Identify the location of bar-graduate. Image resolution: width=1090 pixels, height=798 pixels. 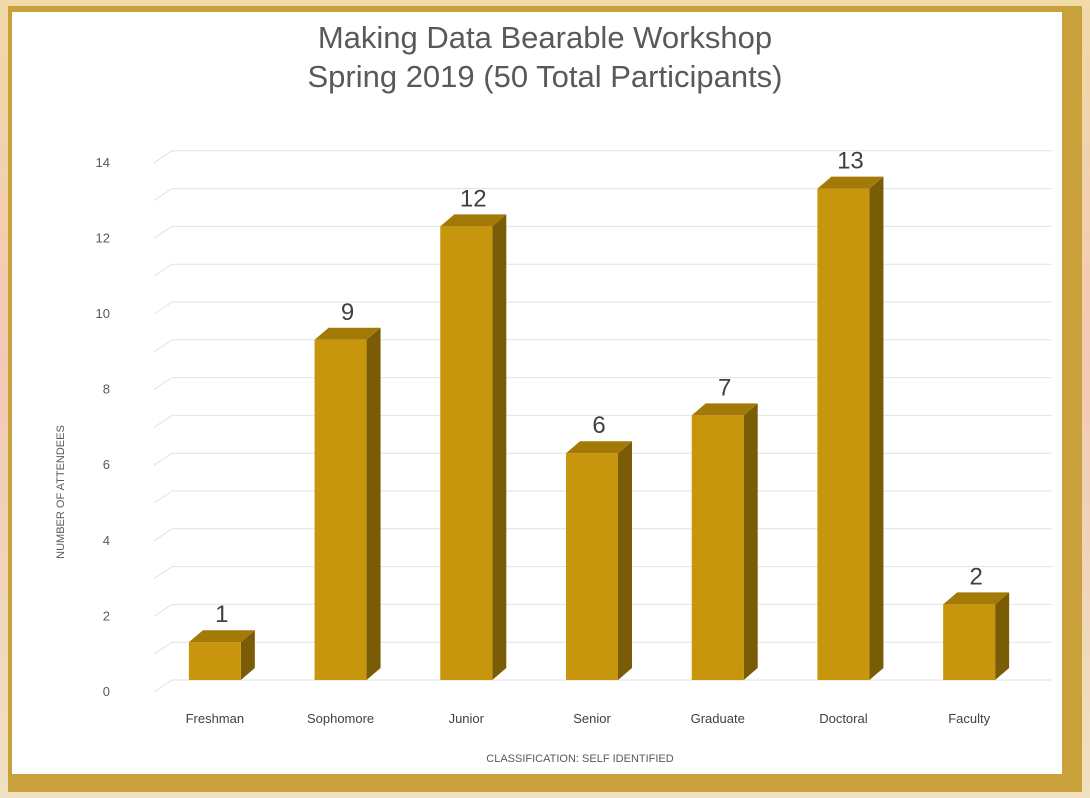
(724, 541).